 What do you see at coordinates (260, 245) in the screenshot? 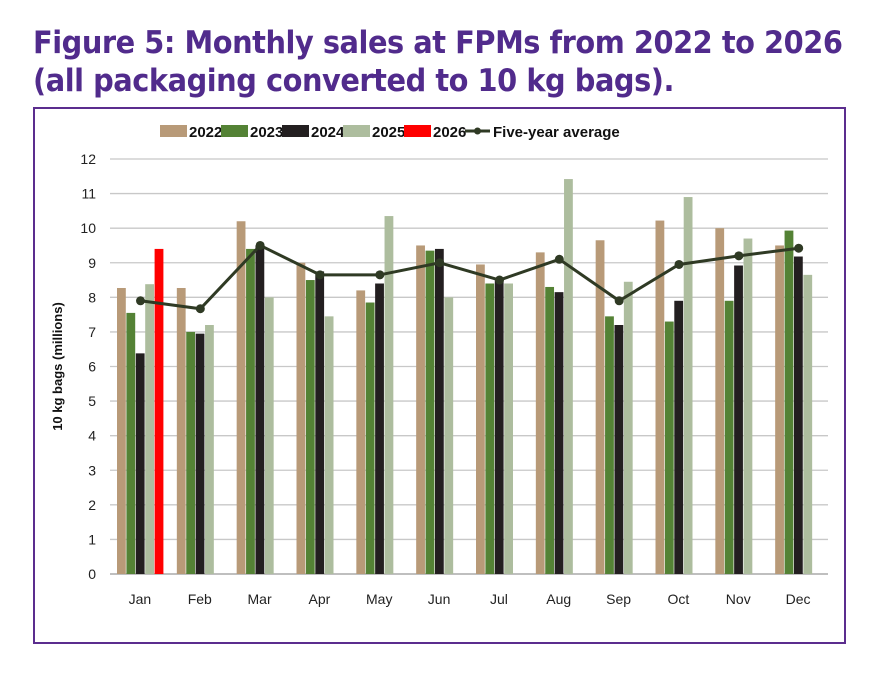
I see `avg-point-Mar` at bounding box center [260, 245].